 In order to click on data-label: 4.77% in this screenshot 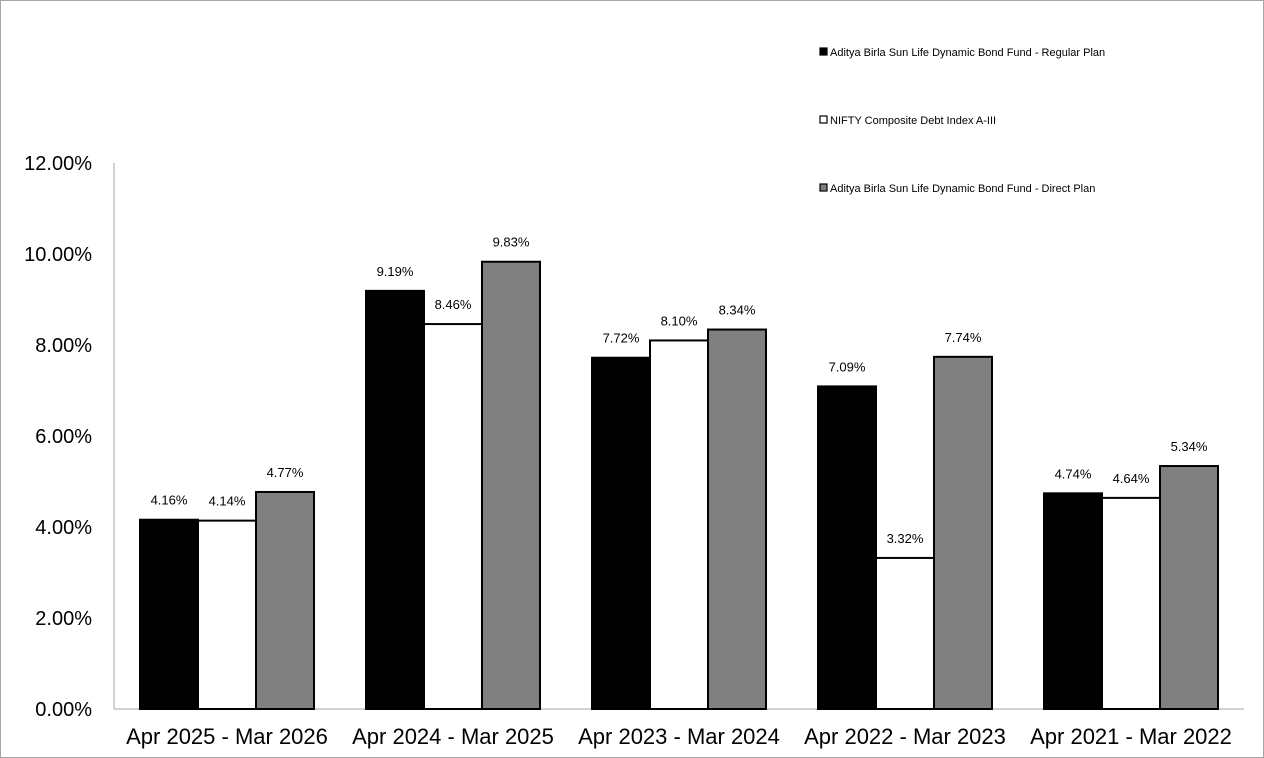, I will do `click(285, 472)`.